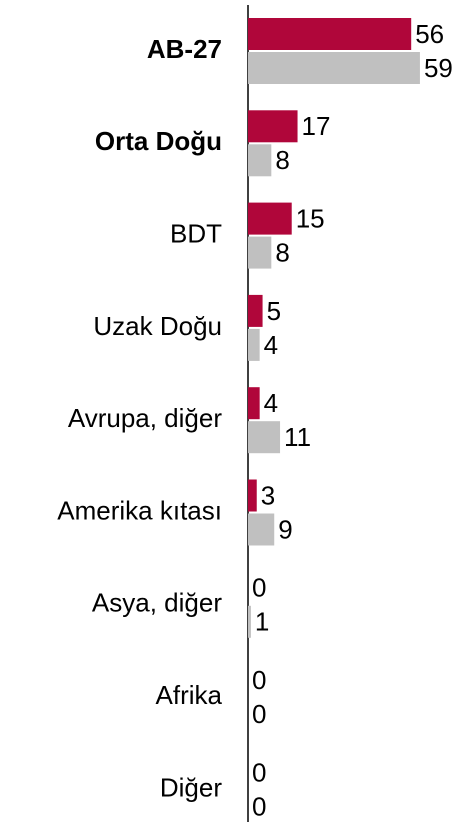 The width and height of the screenshot is (474, 827). Describe the element at coordinates (274, 311) in the screenshot. I see `value-label: 5` at that location.